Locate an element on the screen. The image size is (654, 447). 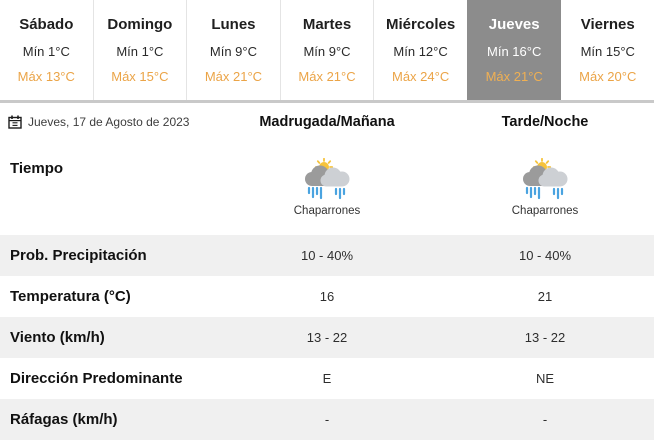
value-tarde: 10 - 40% is located at coordinates (545, 255).